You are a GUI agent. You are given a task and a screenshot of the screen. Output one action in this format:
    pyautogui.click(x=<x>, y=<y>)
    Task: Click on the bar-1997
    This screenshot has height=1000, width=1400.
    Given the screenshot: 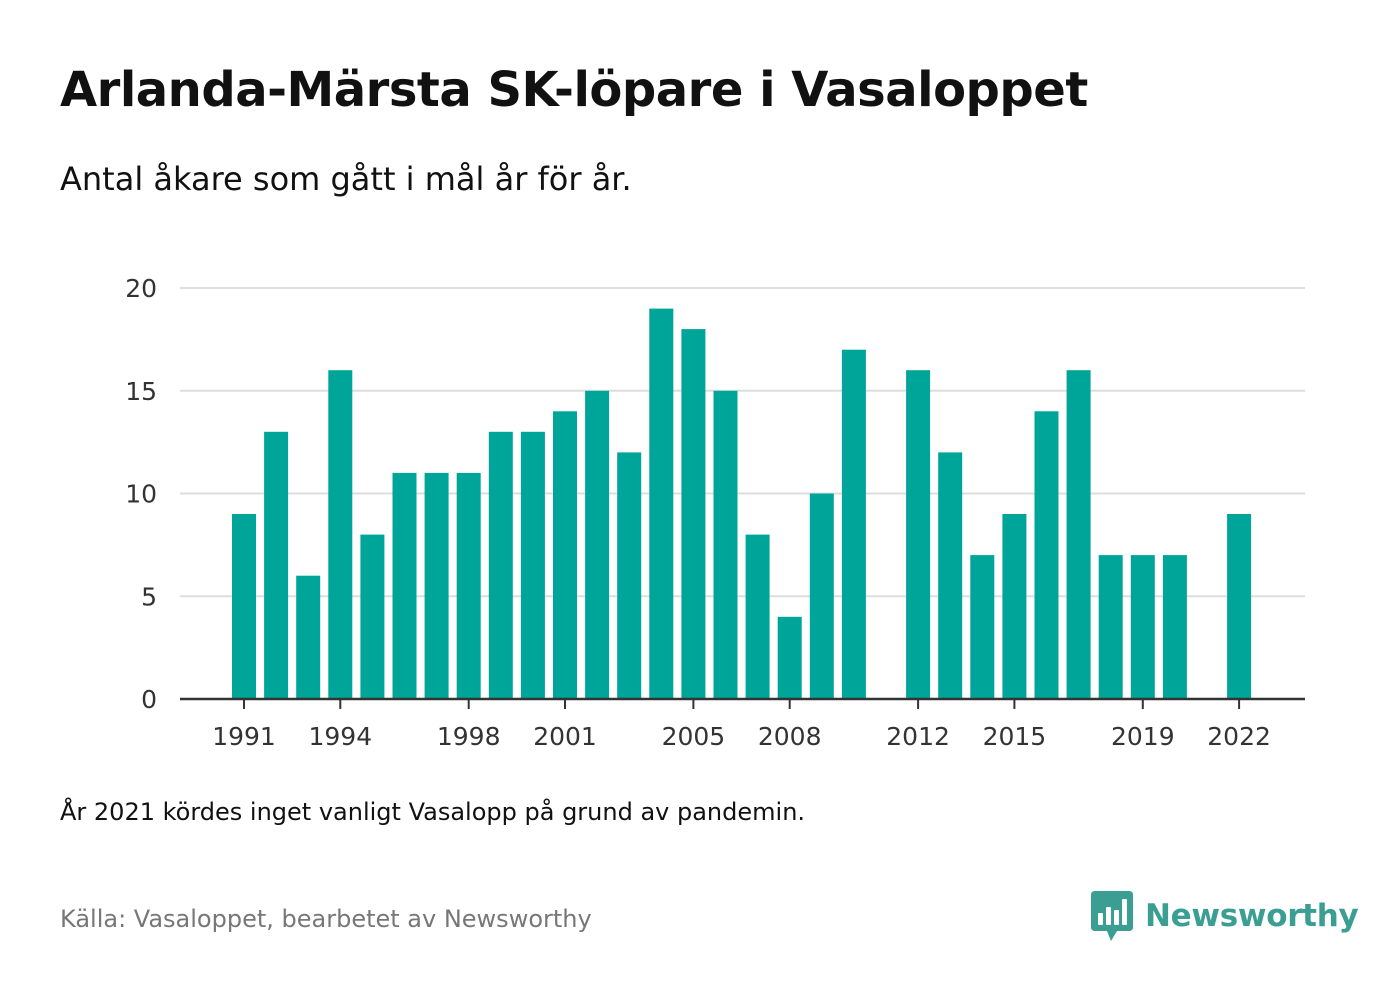 What is the action you would take?
    pyautogui.click(x=436, y=585)
    